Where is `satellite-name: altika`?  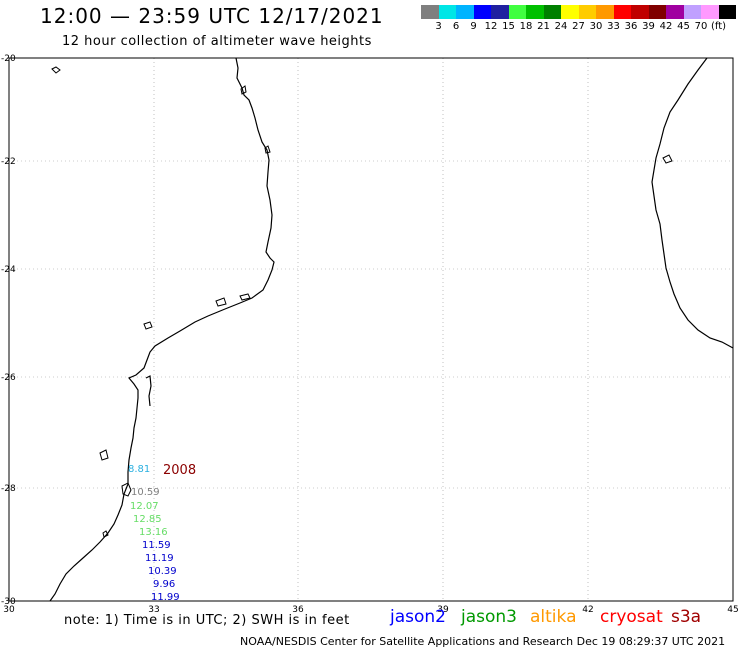 satellite-name: altika is located at coordinates (553, 617).